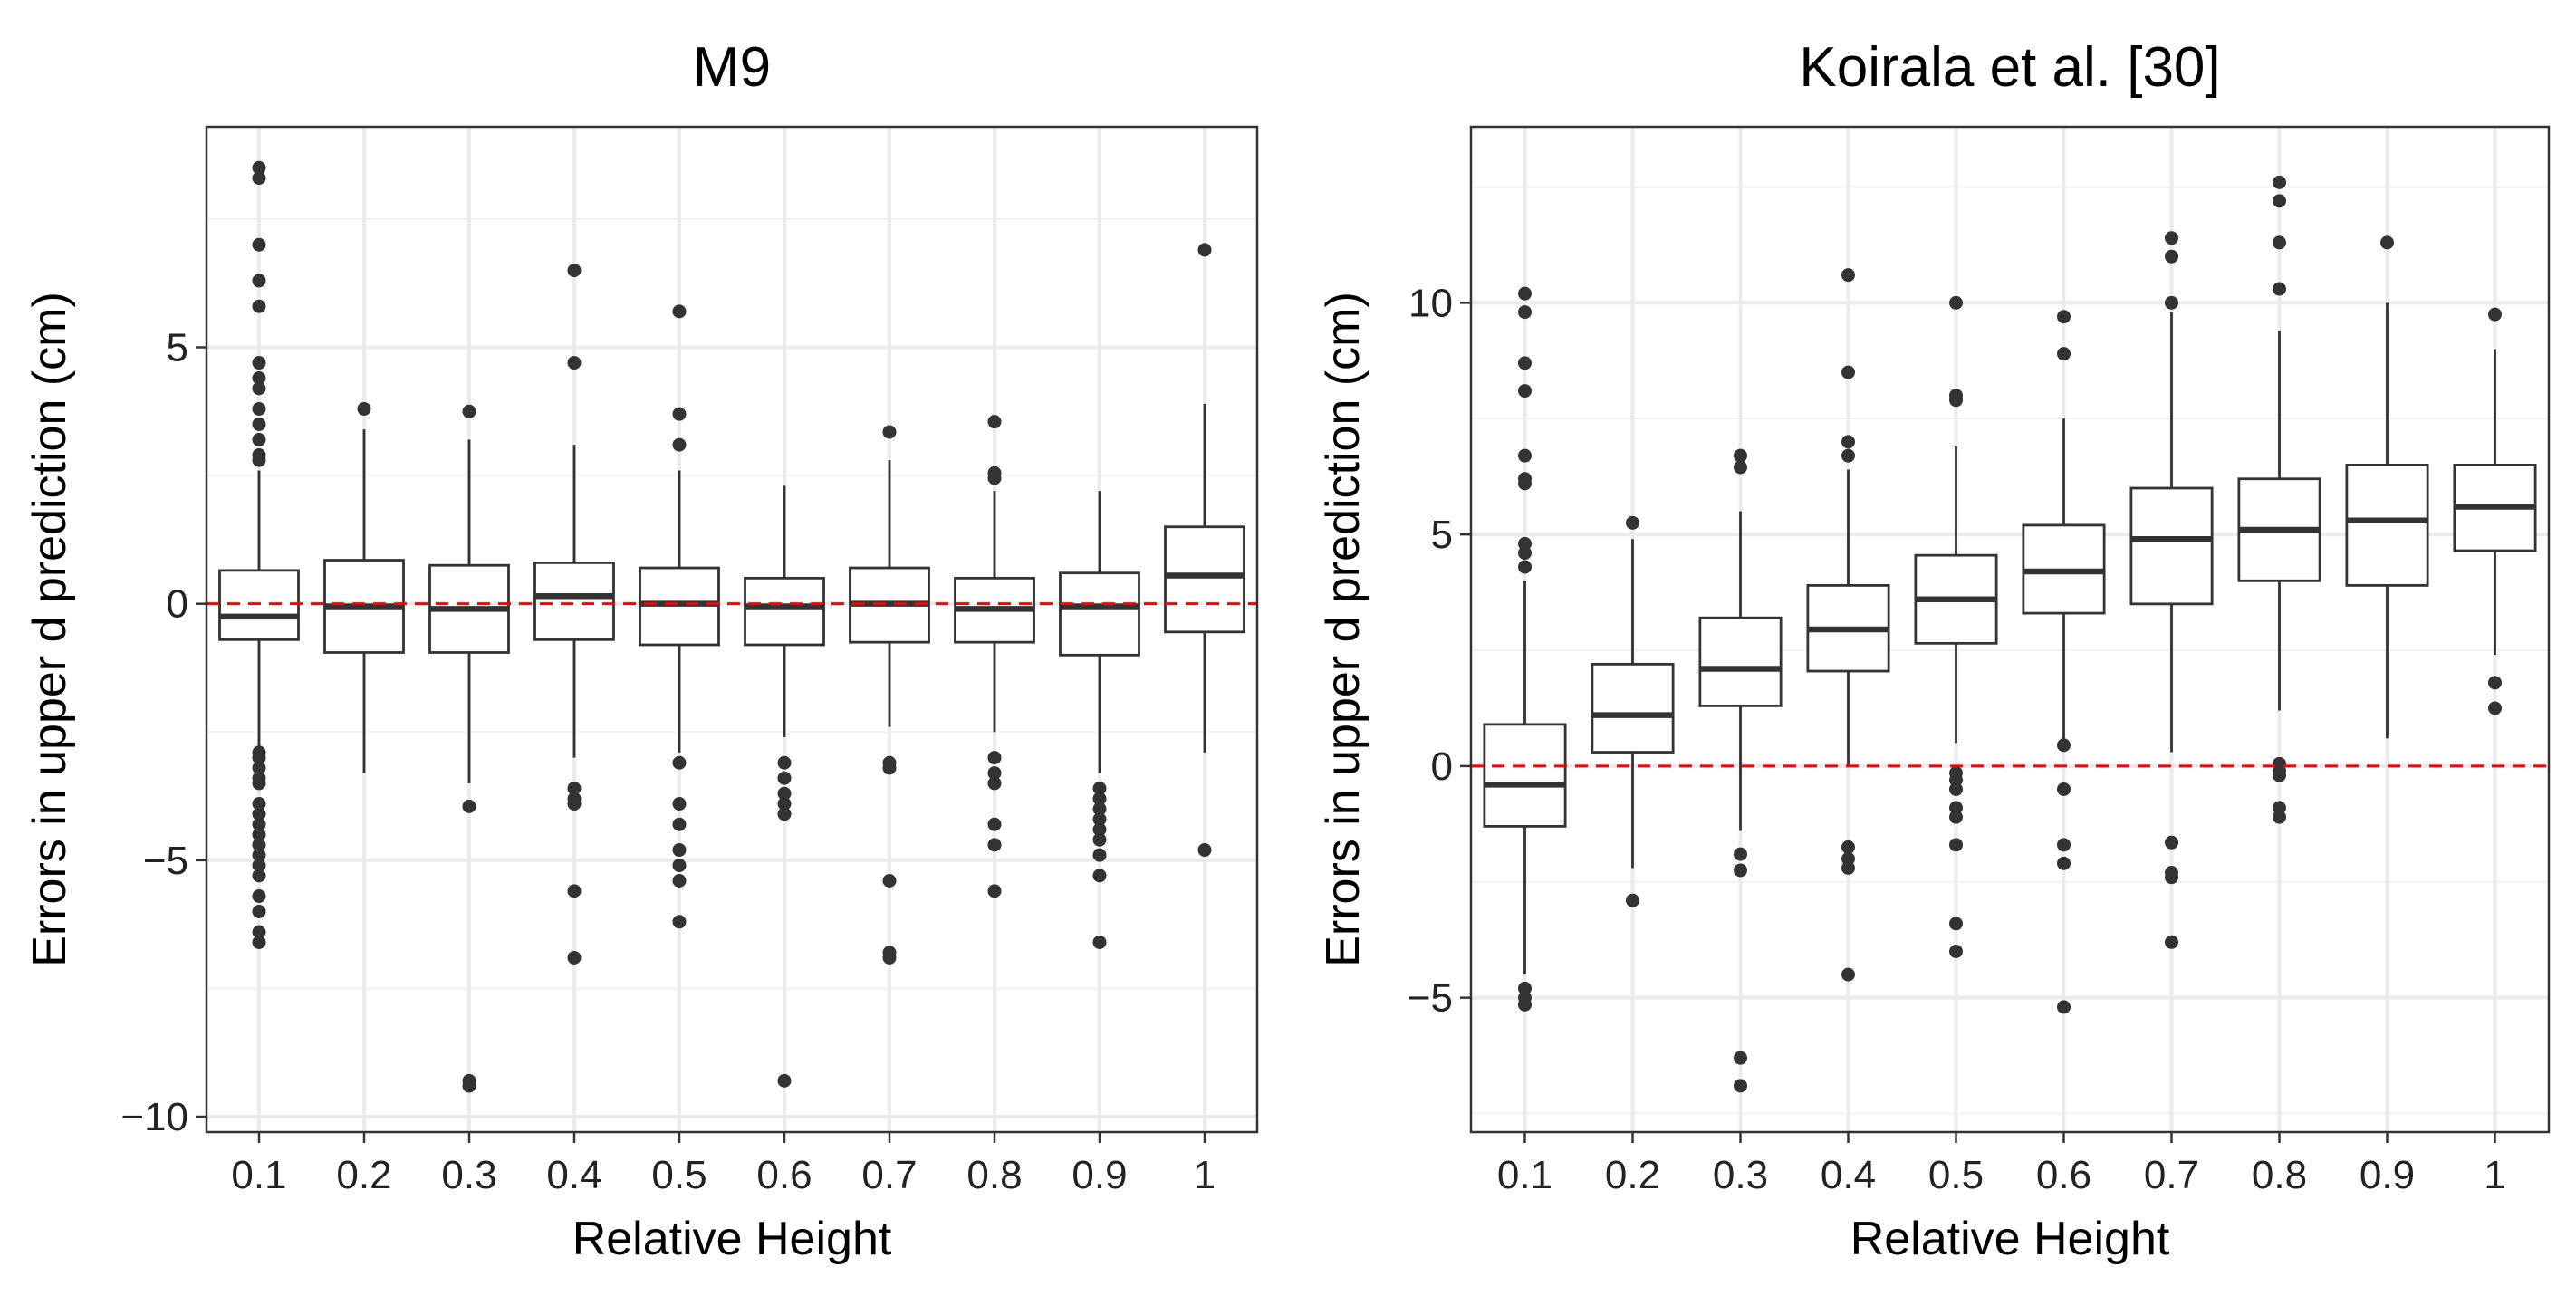 Image resolution: width=2576 pixels, height=1296 pixels. What do you see at coordinates (1848, 1175) in the screenshot?
I see `x-tick-label: 0.4` at bounding box center [1848, 1175].